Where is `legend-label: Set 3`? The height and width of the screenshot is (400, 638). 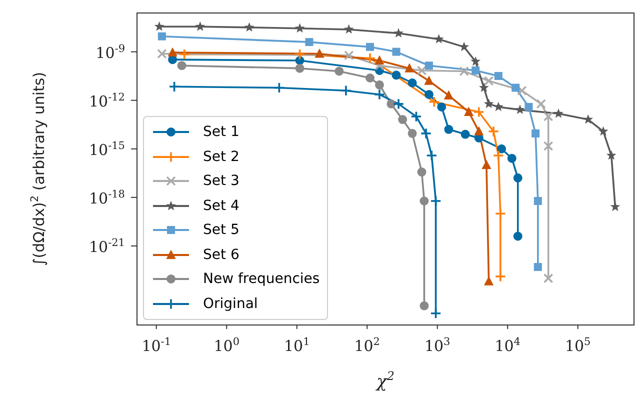 legend-label: Set 3 is located at coordinates (221, 181).